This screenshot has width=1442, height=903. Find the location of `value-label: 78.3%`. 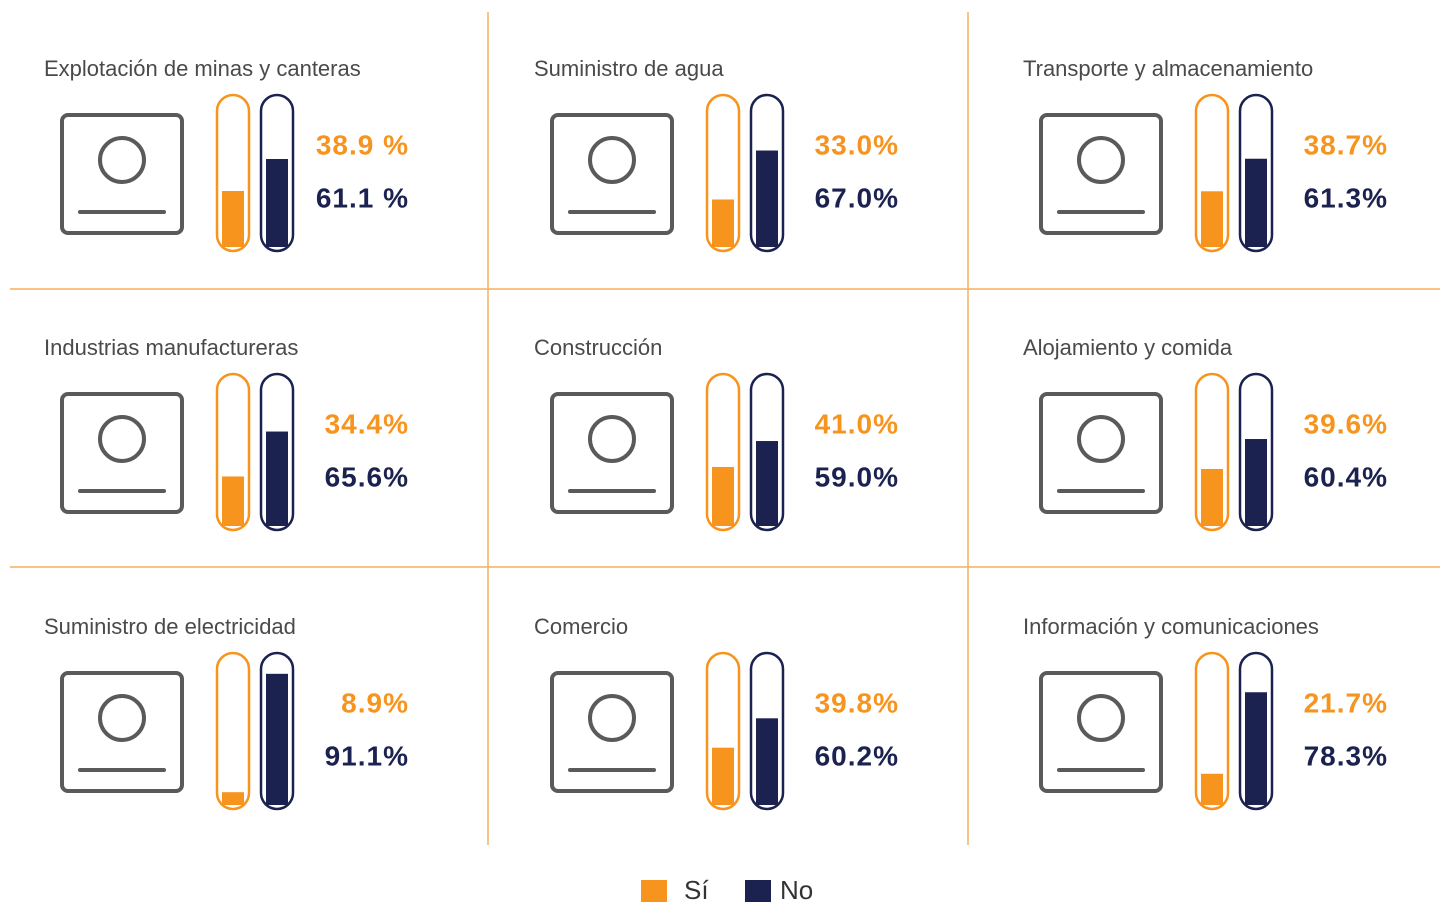

value-label: 78.3% is located at coordinates (1346, 755).